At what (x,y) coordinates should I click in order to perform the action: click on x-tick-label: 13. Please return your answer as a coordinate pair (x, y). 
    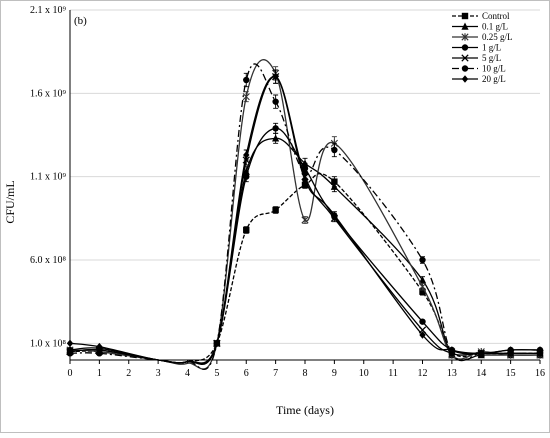
    Looking at the image, I should click on (452, 373).